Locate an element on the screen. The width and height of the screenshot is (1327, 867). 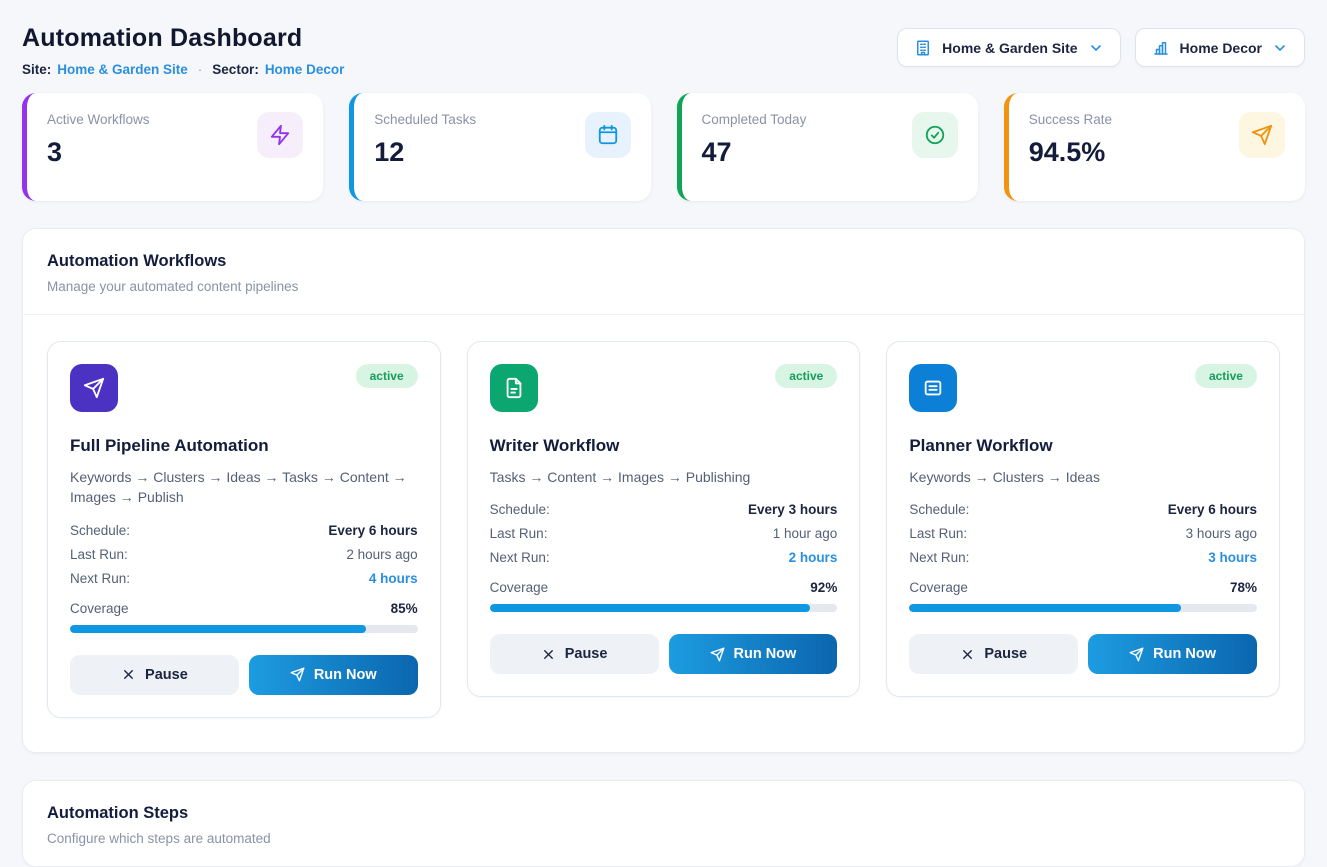
workflow-name: Planner Workflow is located at coordinates (981, 445).